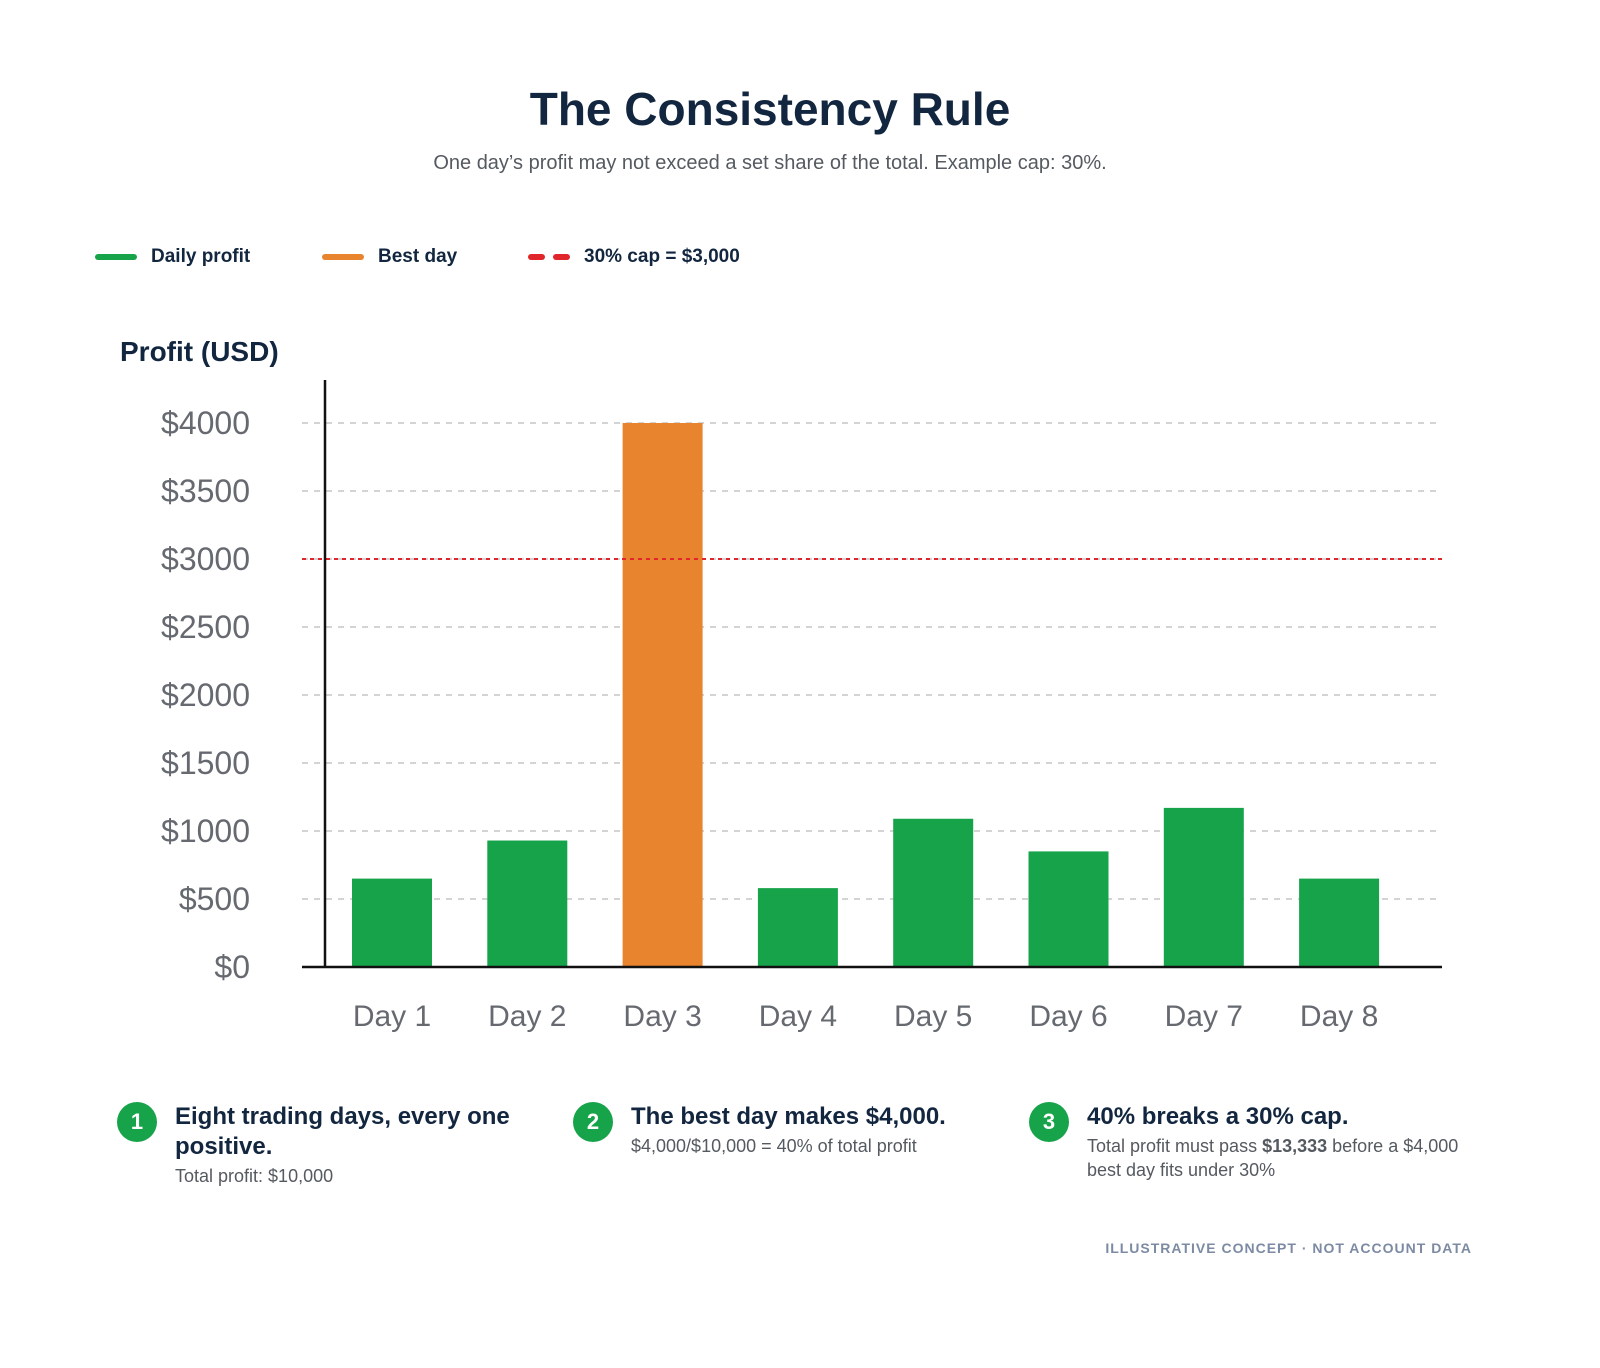  I want to click on y-tick-label: $2500, so click(205, 627).